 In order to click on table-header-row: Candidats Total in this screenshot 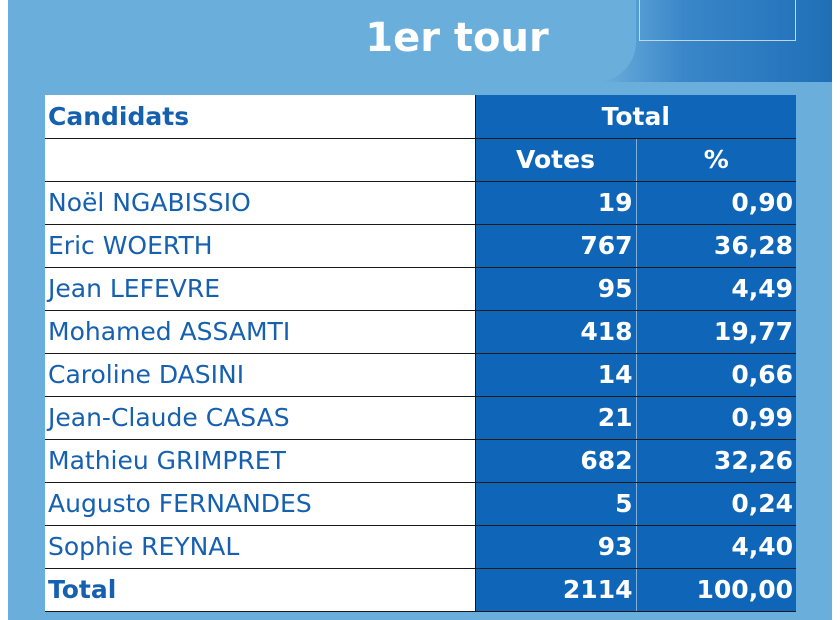, I will do `click(420, 117)`.